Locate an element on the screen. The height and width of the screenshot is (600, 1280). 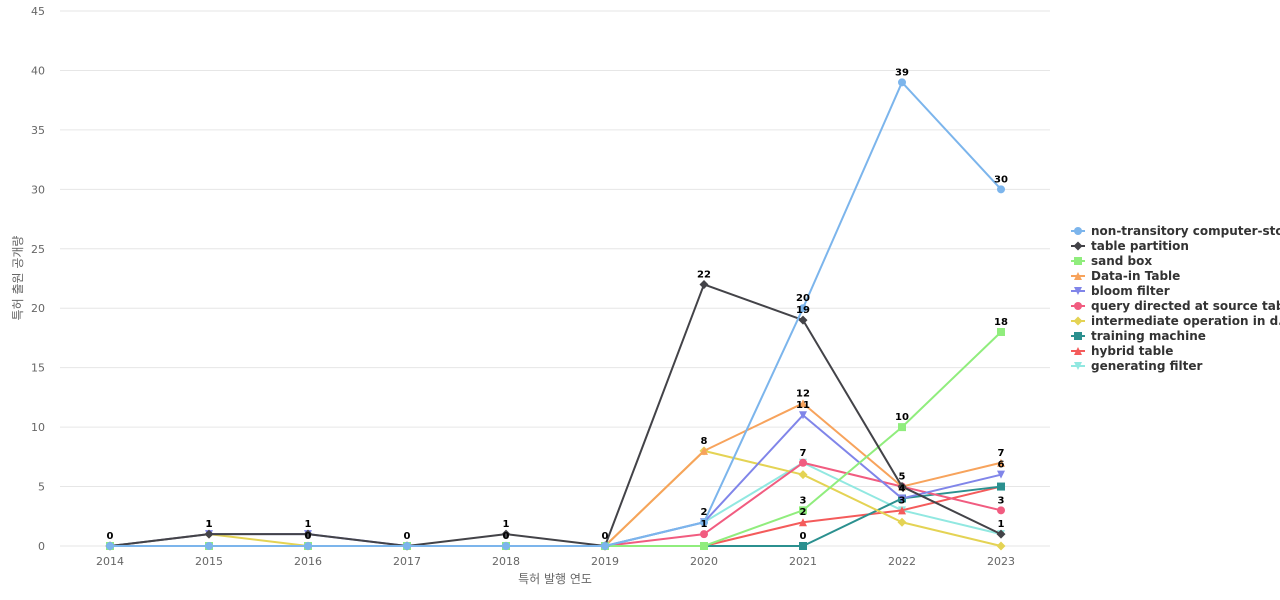
legend-item: sand box is located at coordinates (1111, 261).